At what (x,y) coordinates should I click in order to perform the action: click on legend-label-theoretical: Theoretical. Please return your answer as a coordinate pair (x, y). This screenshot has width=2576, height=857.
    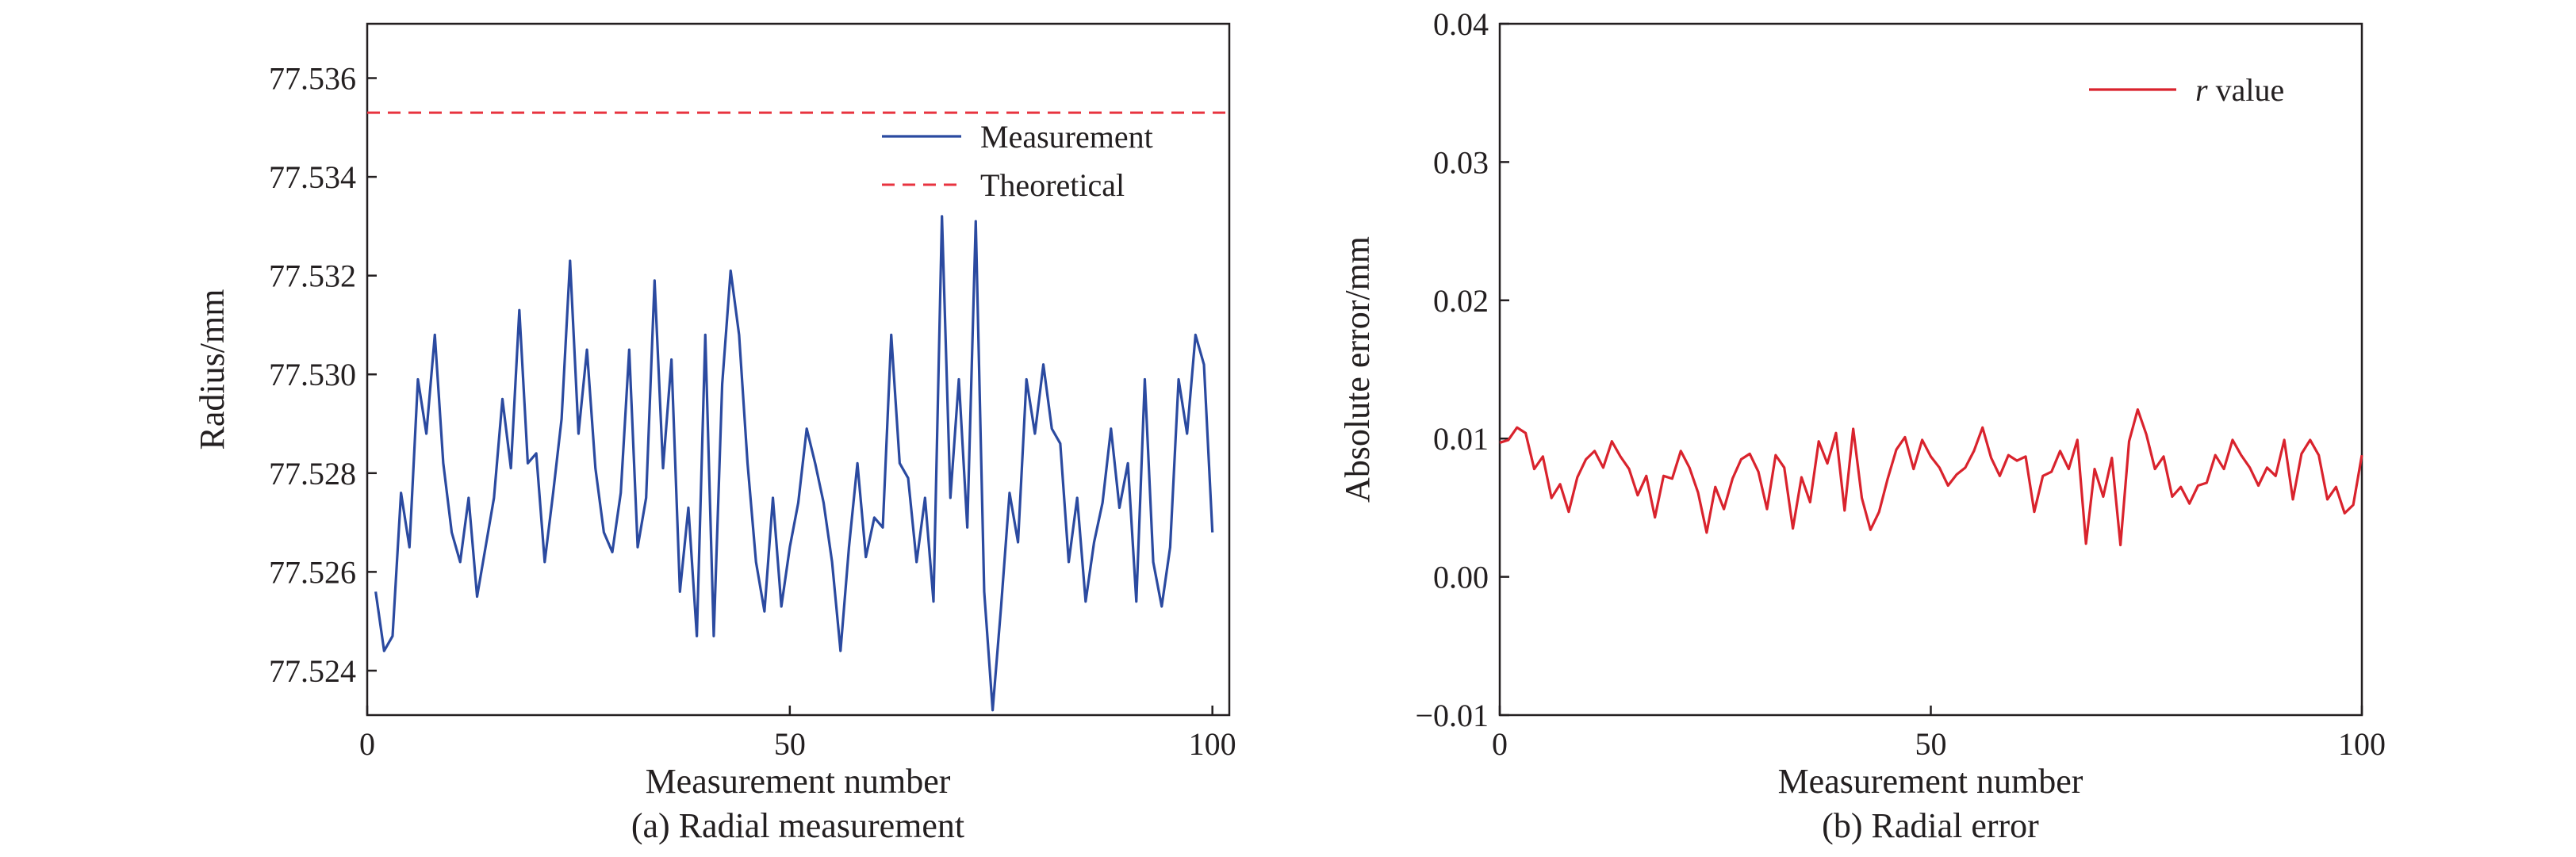
    Looking at the image, I should click on (1053, 185).